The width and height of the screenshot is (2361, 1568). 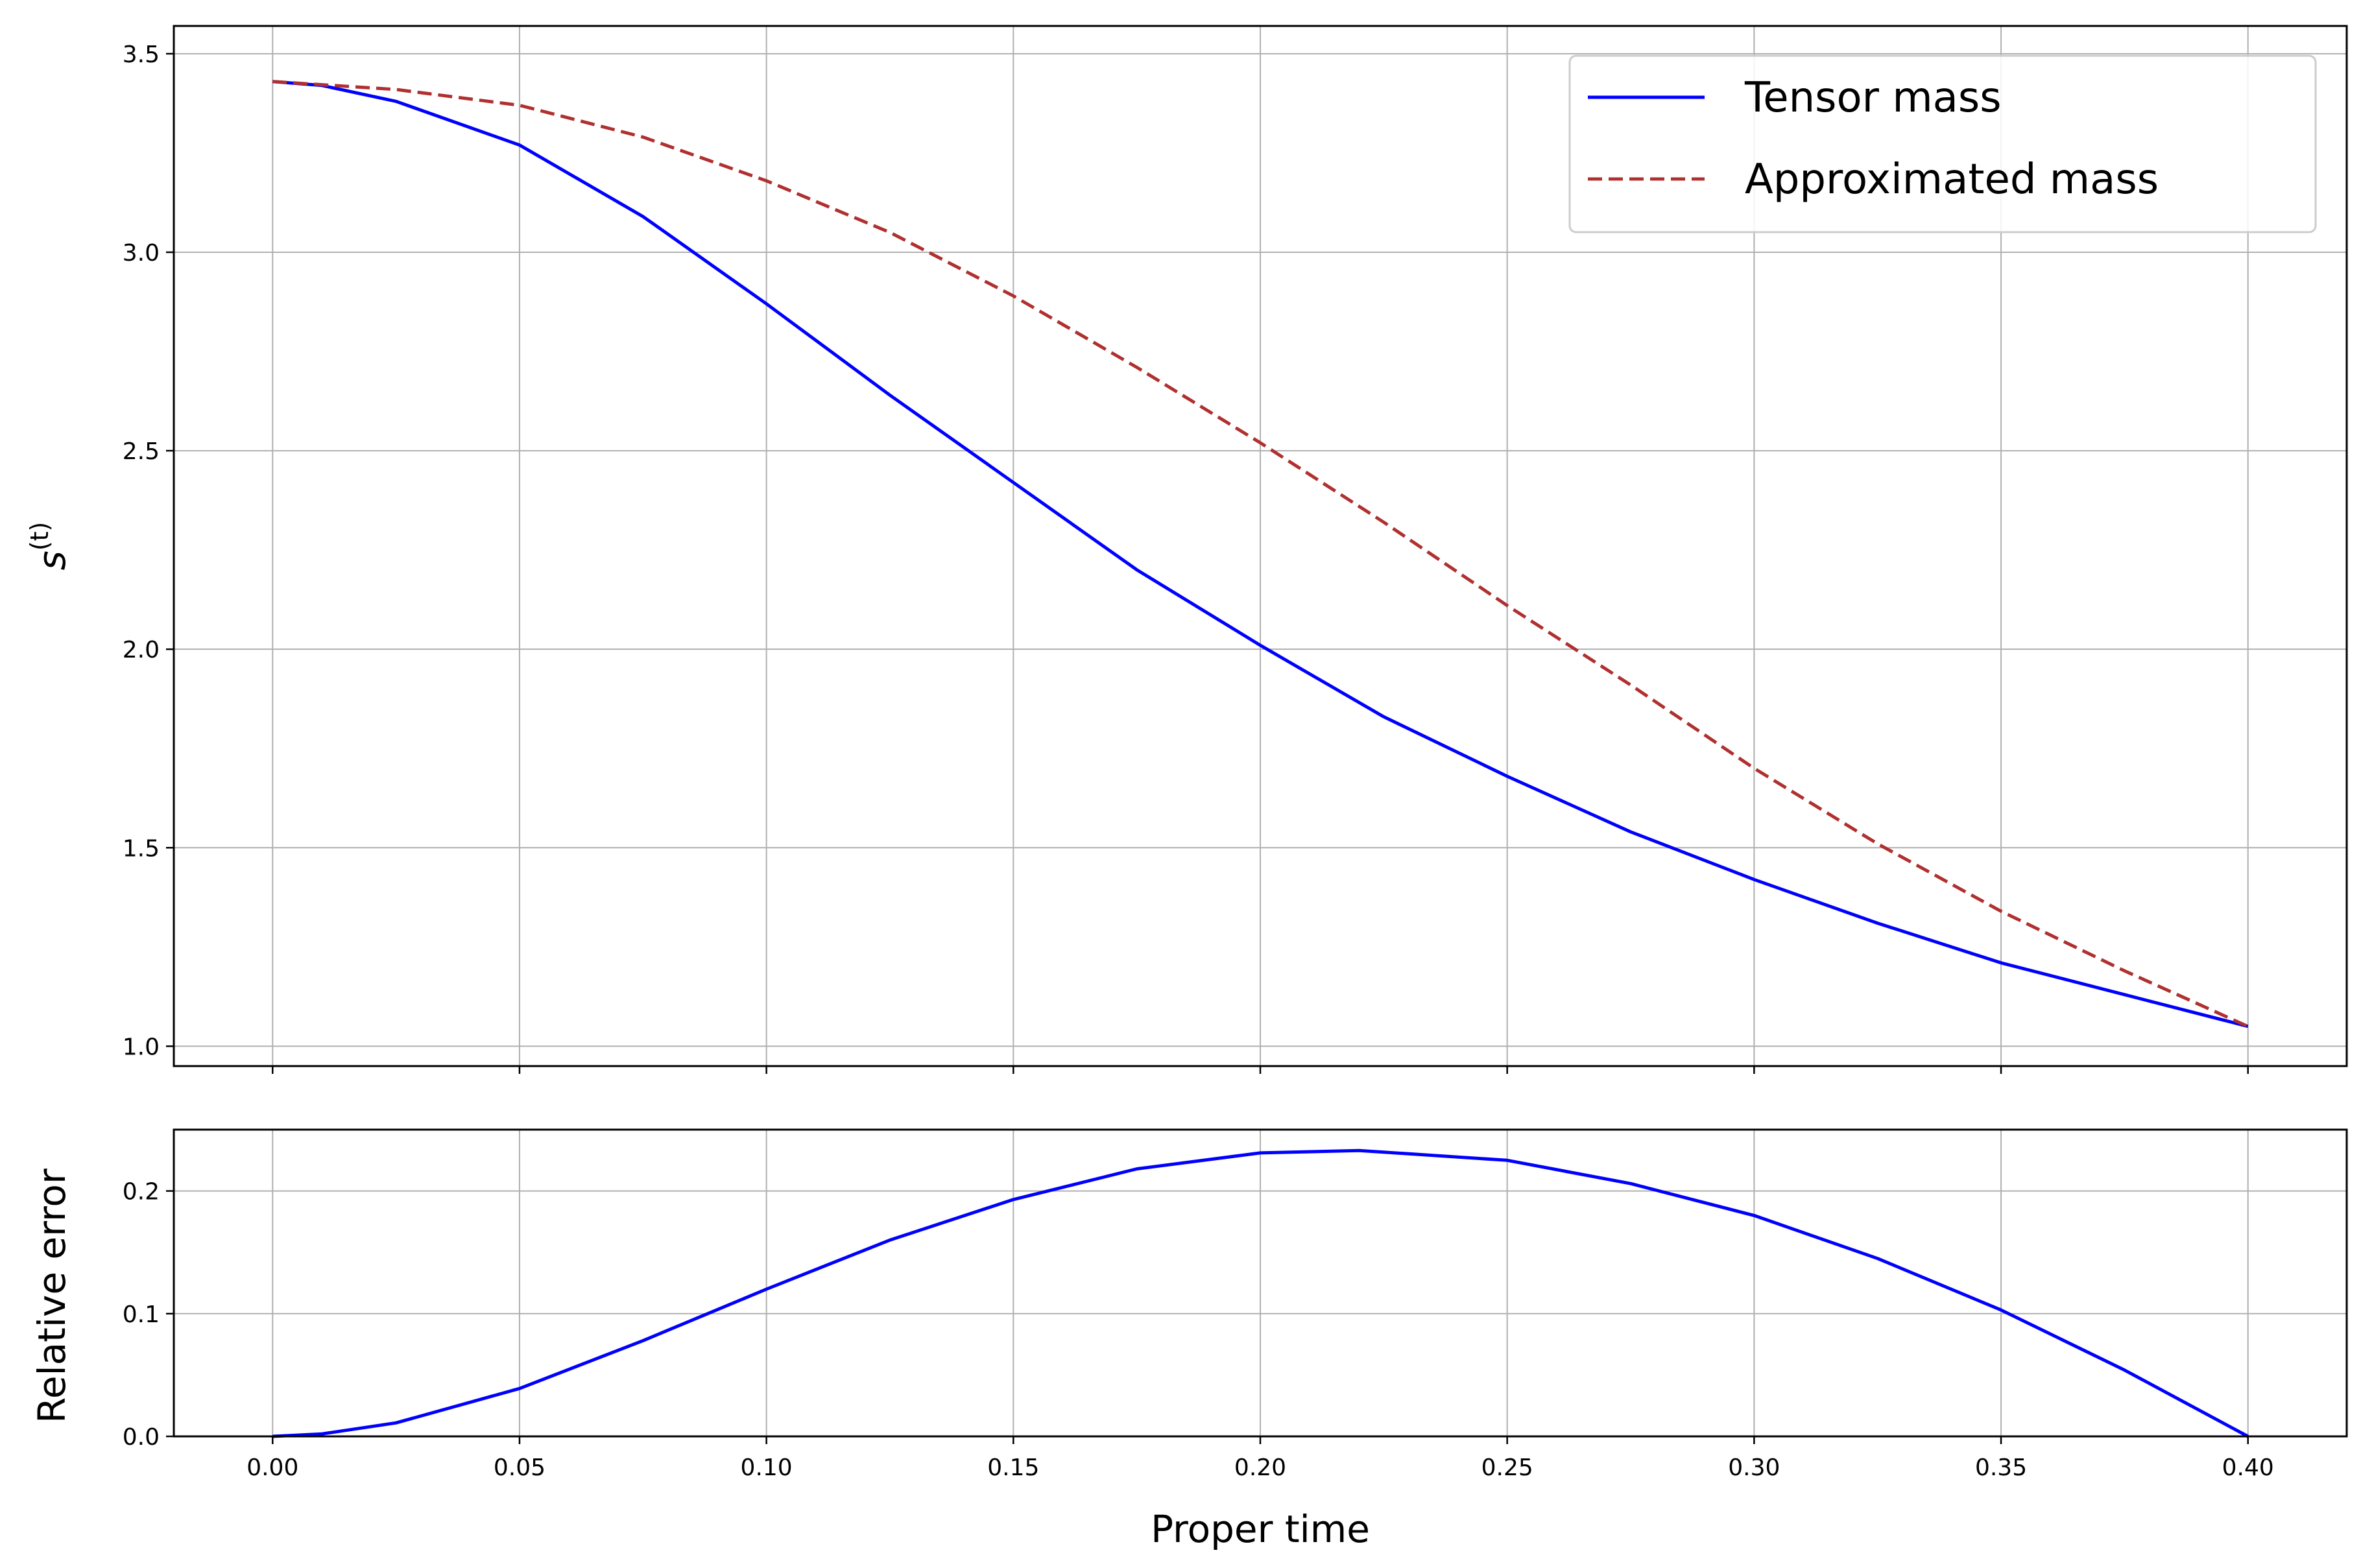 What do you see at coordinates (141, 650) in the screenshot?
I see `top-y-tick-label: 2.0` at bounding box center [141, 650].